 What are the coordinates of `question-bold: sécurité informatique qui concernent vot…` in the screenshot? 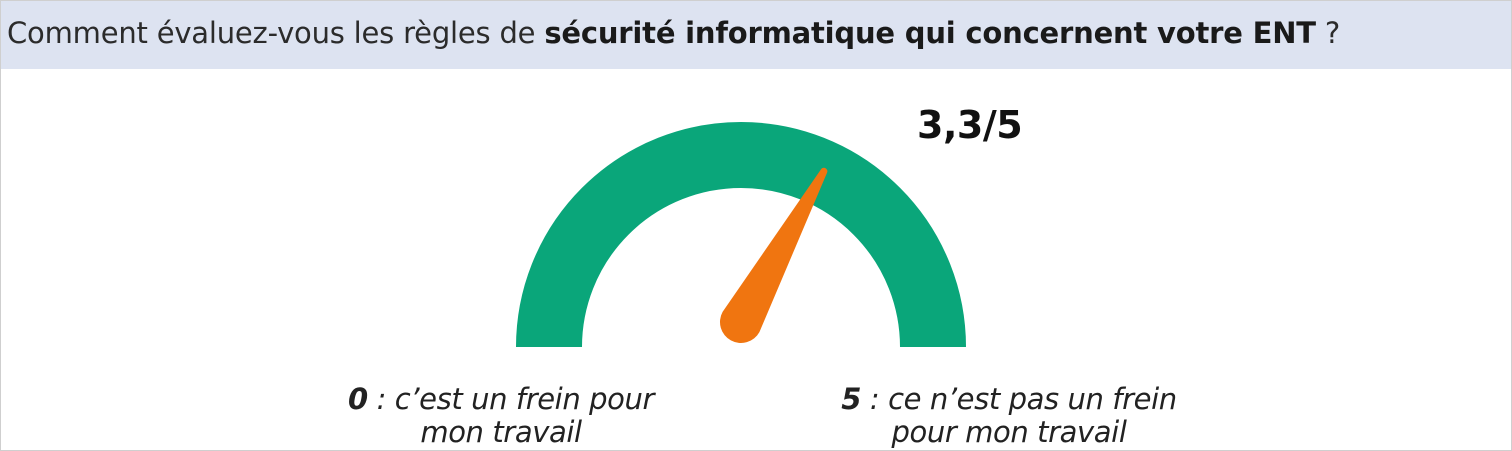 It's located at (930, 33).